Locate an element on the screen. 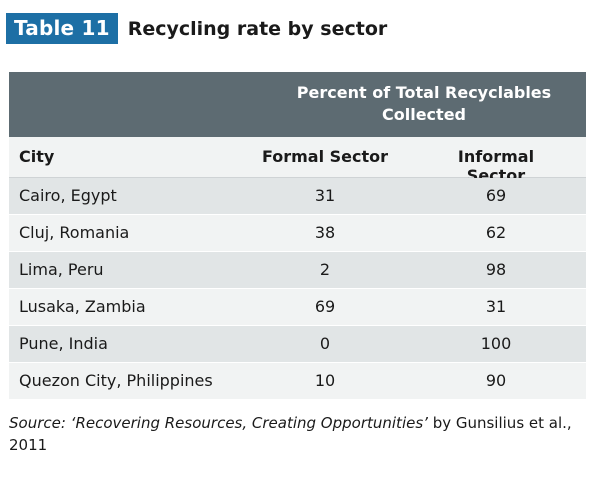 The width and height of the screenshot is (597, 479). informal-cell: 31 is located at coordinates (496, 306).